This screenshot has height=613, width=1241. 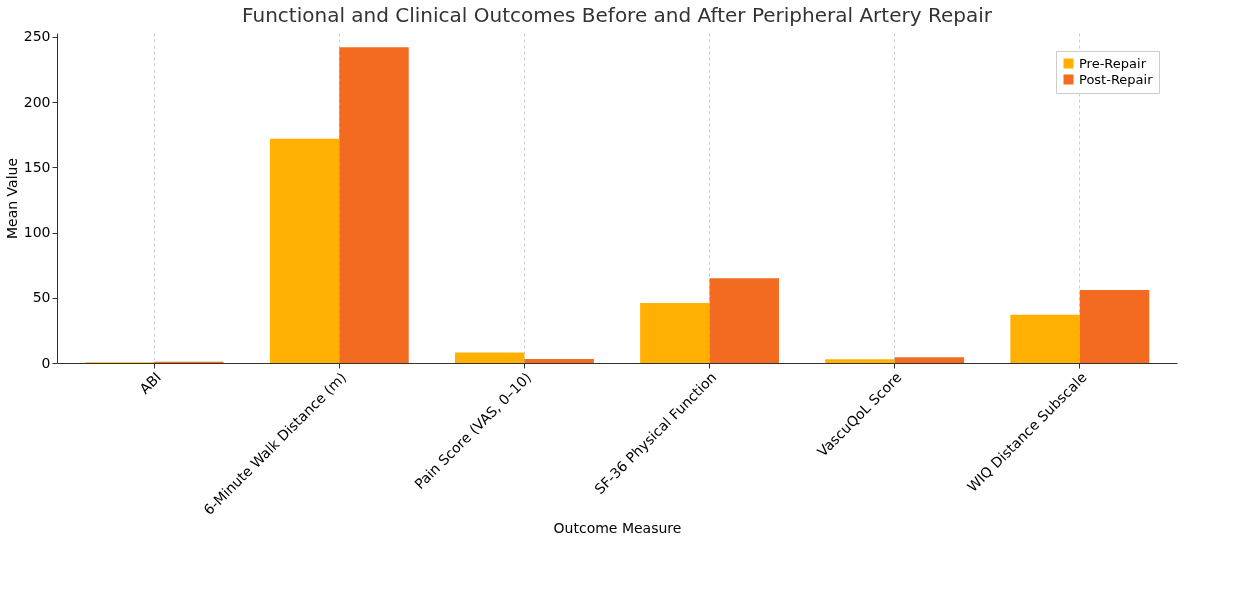 I want to click on y-tick-label: 150, so click(x=37, y=166).